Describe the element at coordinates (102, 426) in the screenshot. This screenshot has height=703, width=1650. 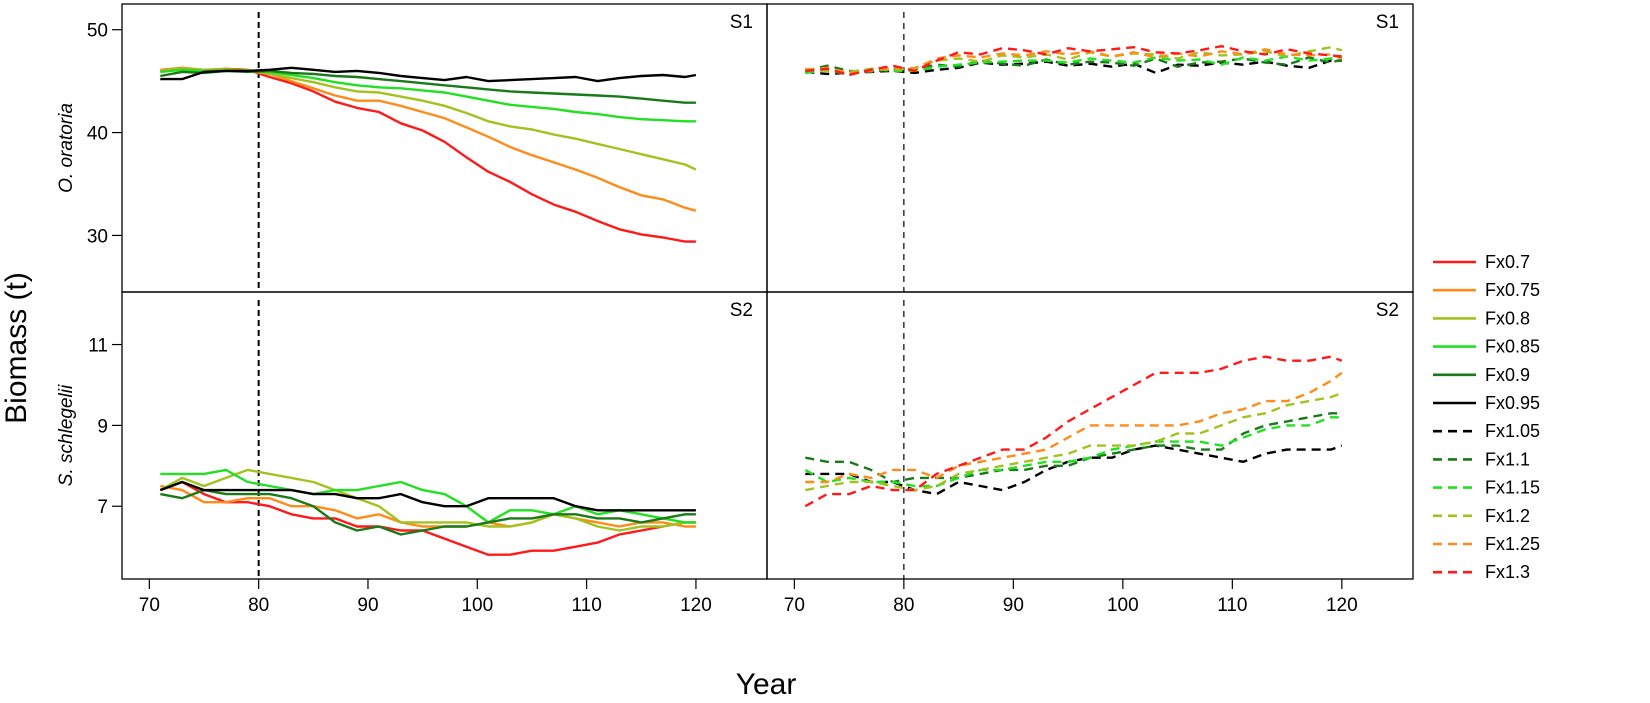
I see `y-tick-label: 9` at that location.